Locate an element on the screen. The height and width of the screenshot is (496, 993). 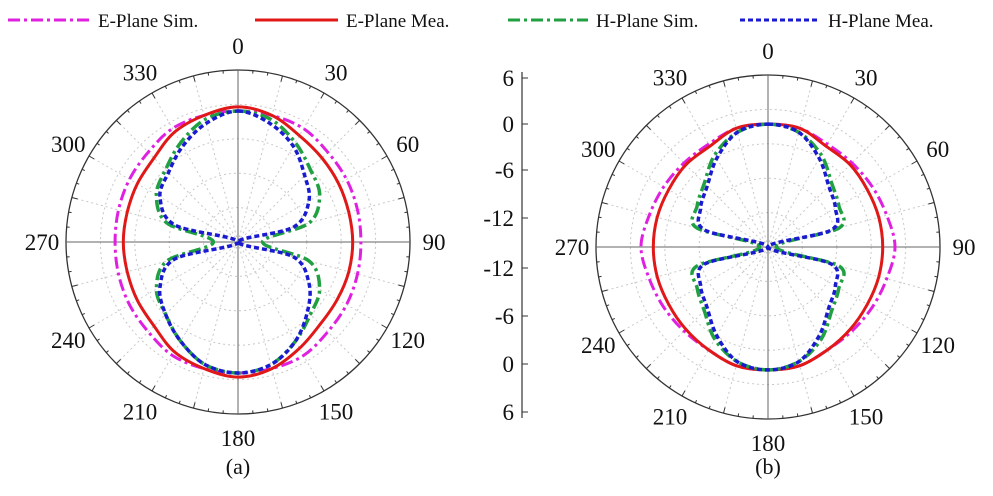
angle-tick-300: 300 is located at coordinates (68, 144).